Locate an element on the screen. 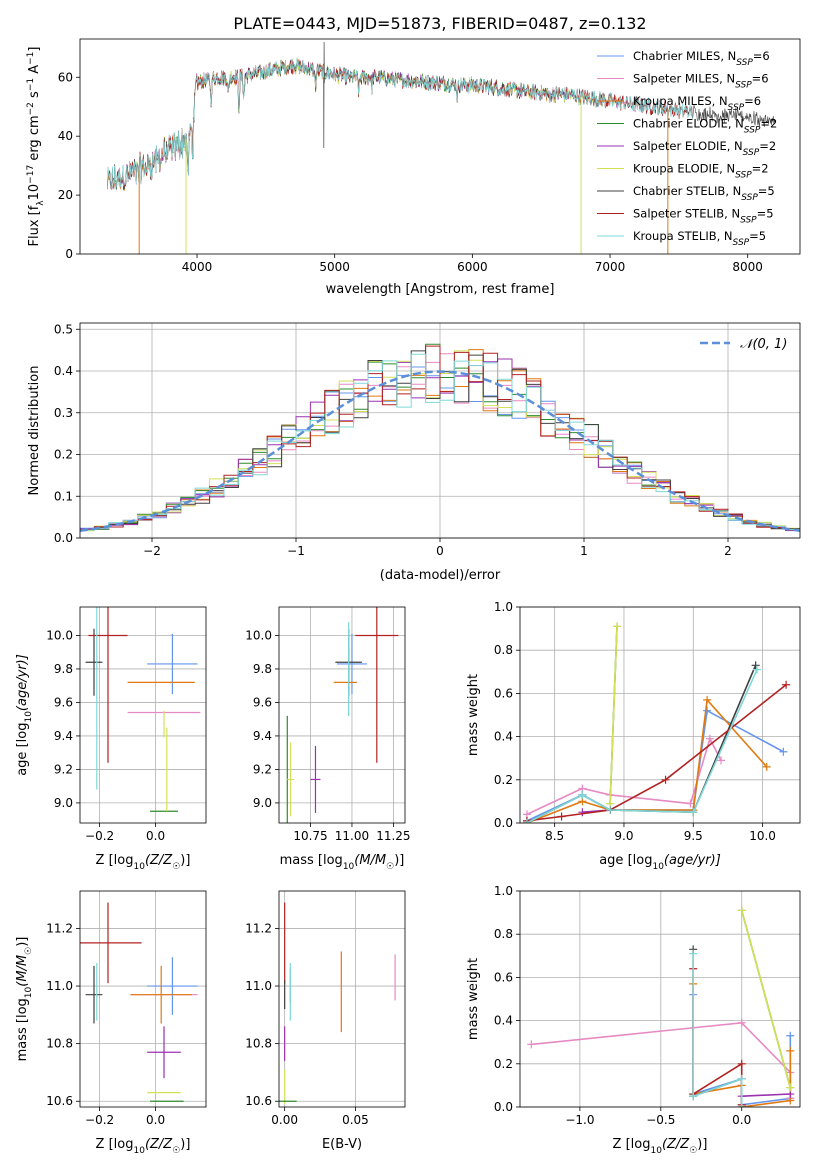 The width and height of the screenshot is (819, 1170). hist-legend-label: 𝒩(0, 1) is located at coordinates (763, 344).